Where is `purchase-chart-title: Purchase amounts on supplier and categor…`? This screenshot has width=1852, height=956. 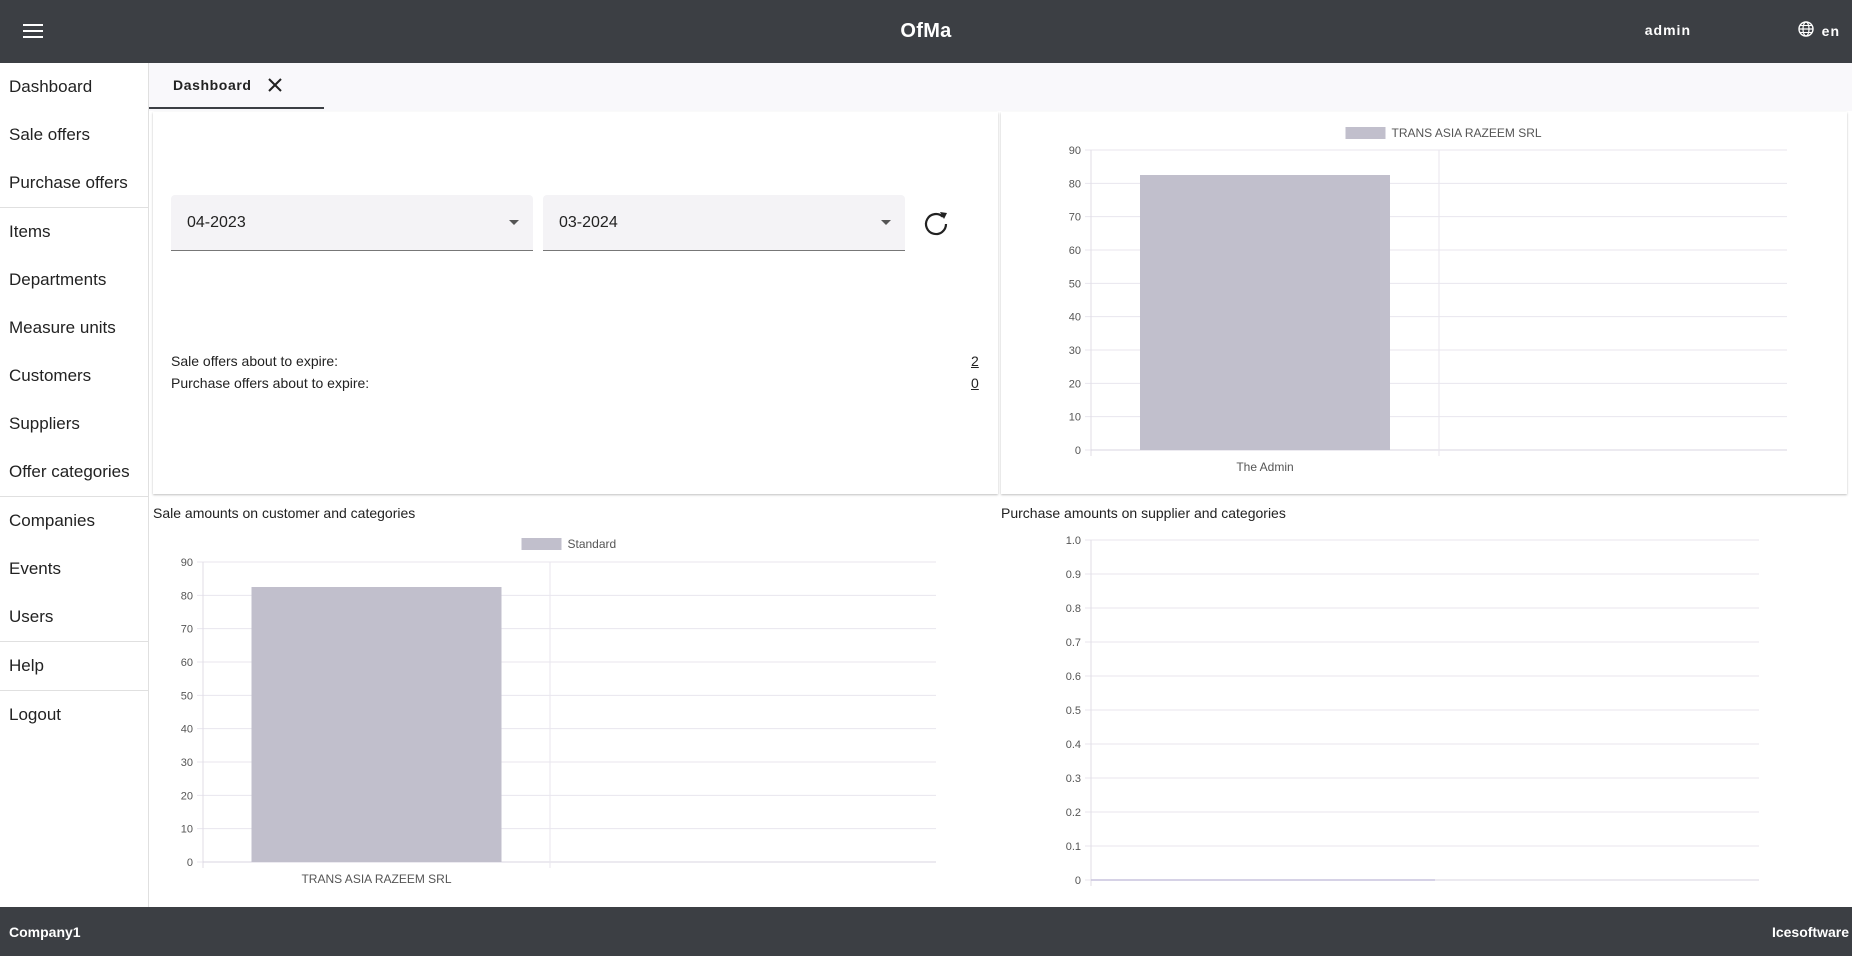
purchase-chart-title: Purchase amounts on supplier and categor… is located at coordinates (1143, 513).